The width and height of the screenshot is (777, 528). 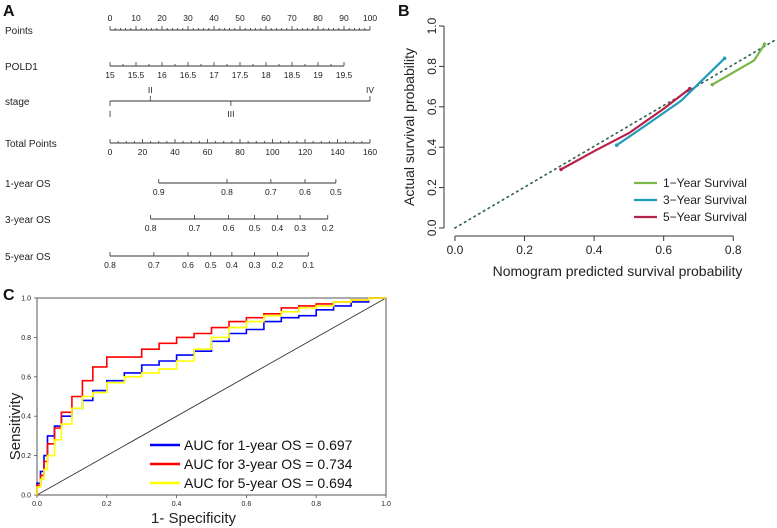 I want to click on calibration-legend-label: 1−Year Survival, so click(x=705, y=183).